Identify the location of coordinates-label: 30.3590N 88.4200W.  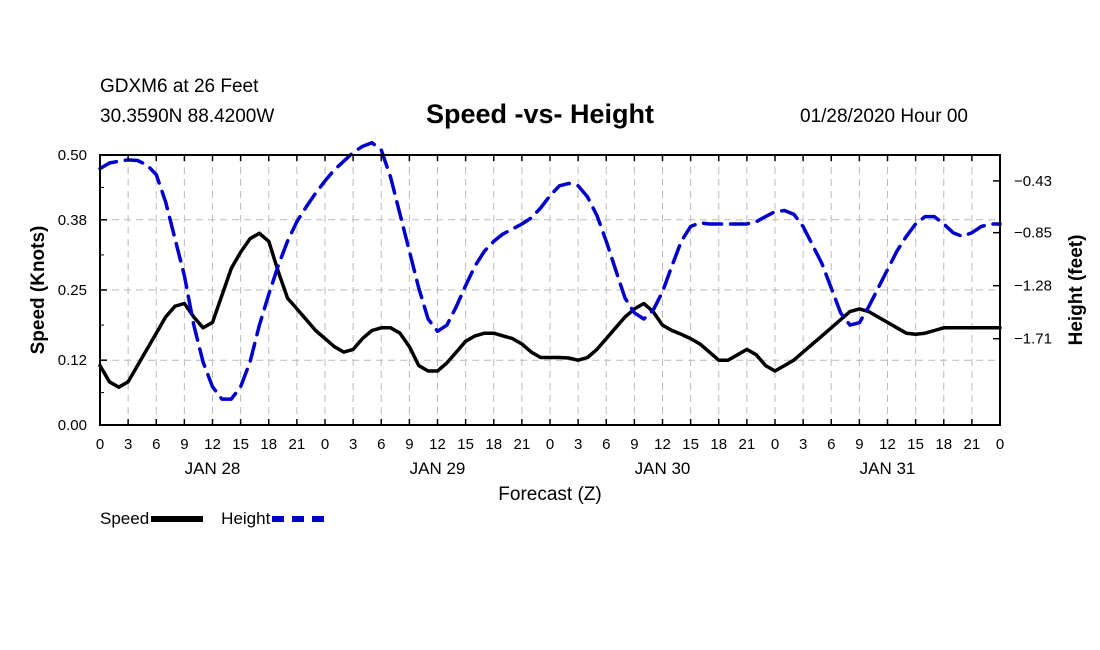
(187, 116).